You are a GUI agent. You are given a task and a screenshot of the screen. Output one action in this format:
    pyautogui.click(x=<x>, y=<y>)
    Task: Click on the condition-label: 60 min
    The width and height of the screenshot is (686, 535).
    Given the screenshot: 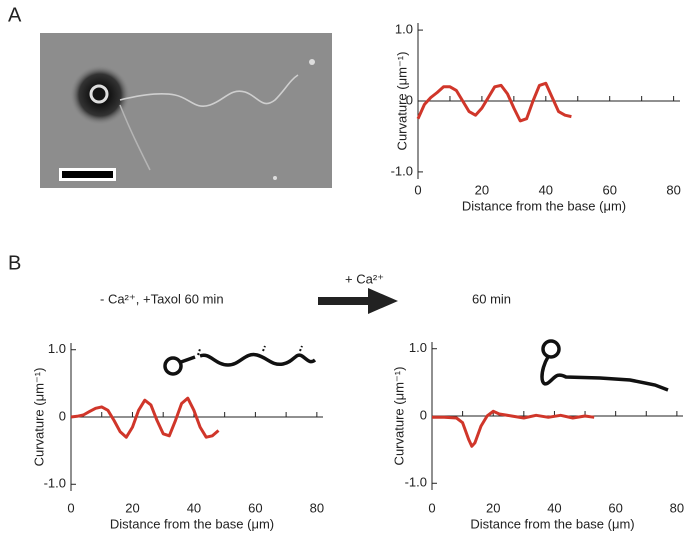 What is the action you would take?
    pyautogui.click(x=491, y=298)
    